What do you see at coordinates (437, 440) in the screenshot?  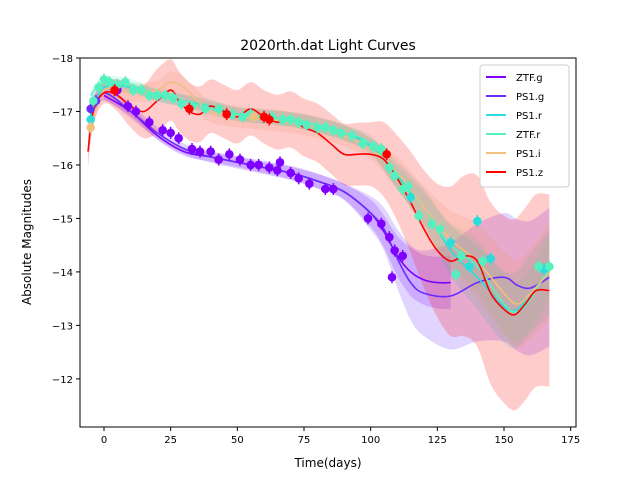 I see `x-tick-label-125: 125` at bounding box center [437, 440].